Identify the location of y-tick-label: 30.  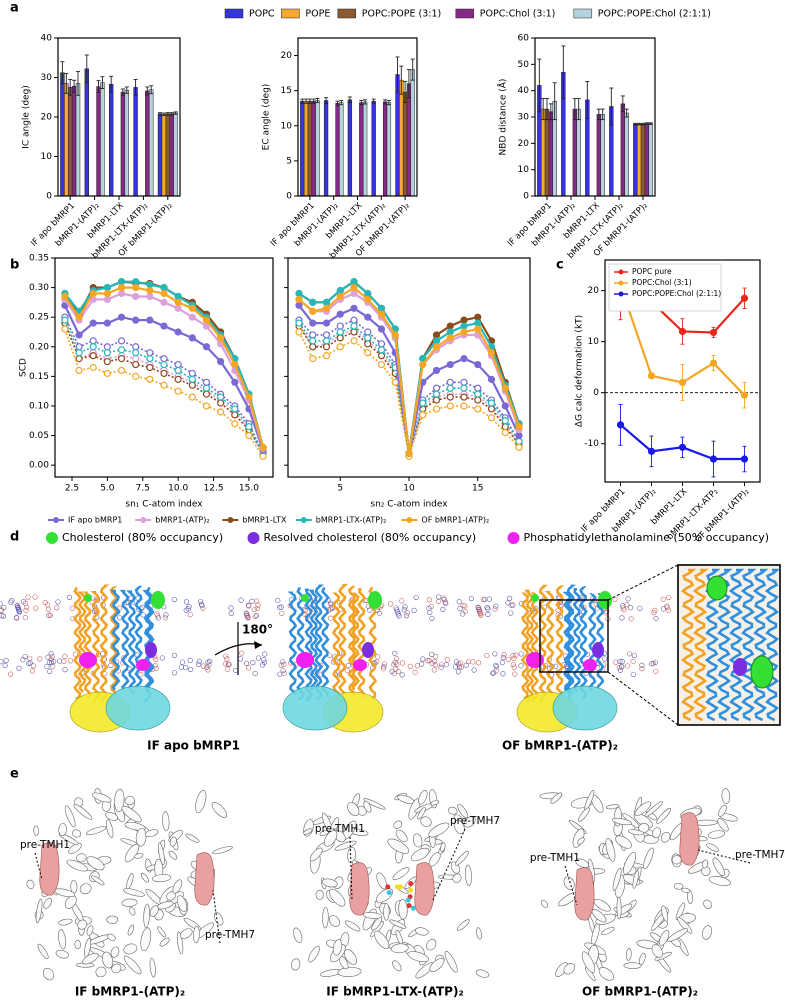
(47, 78).